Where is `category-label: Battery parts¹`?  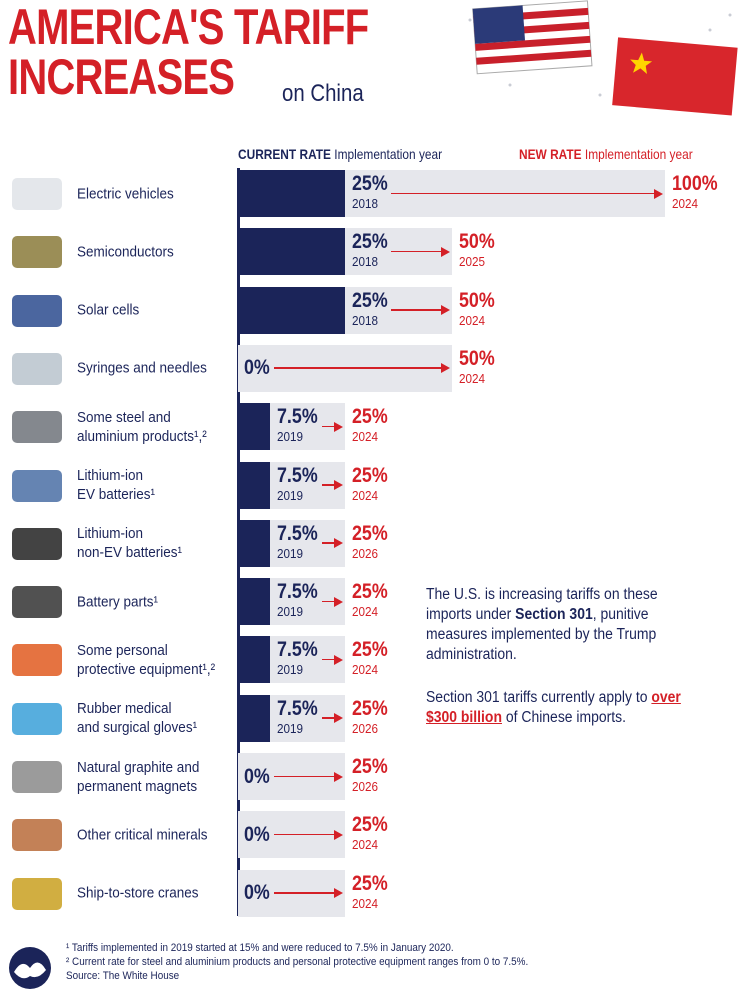
category-label: Battery parts¹ is located at coordinates (118, 602).